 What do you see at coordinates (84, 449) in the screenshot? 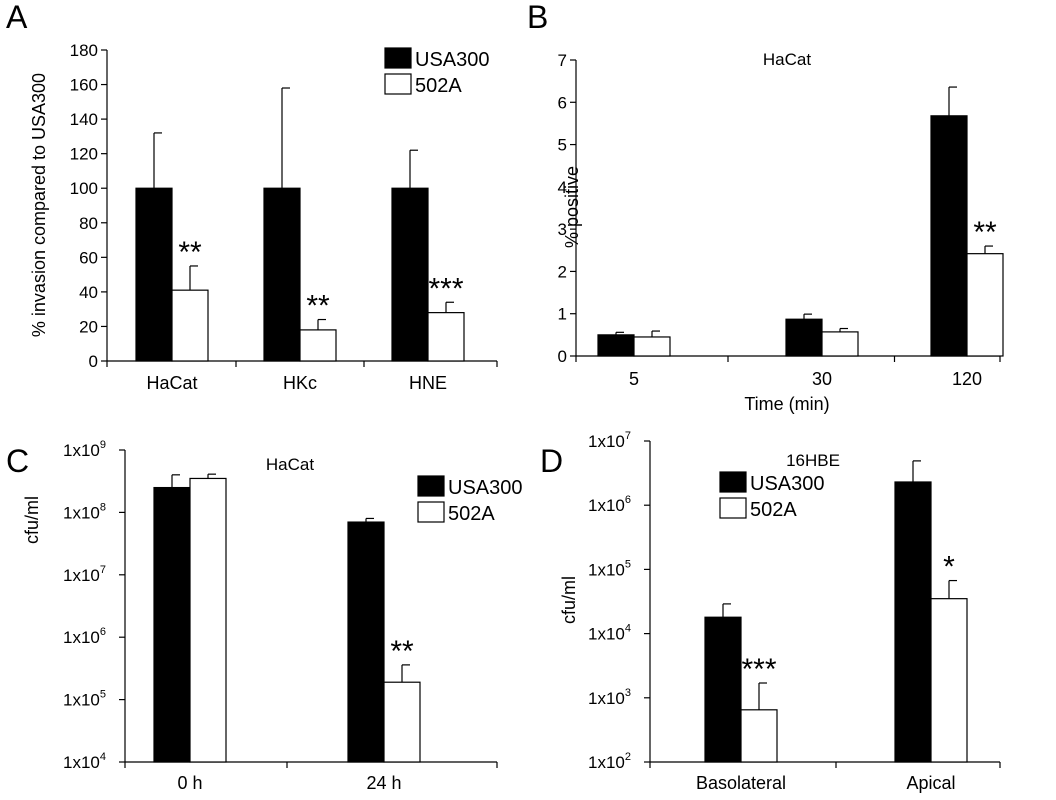
I see `y-tick-label: 1x10⁹` at bounding box center [84, 449].